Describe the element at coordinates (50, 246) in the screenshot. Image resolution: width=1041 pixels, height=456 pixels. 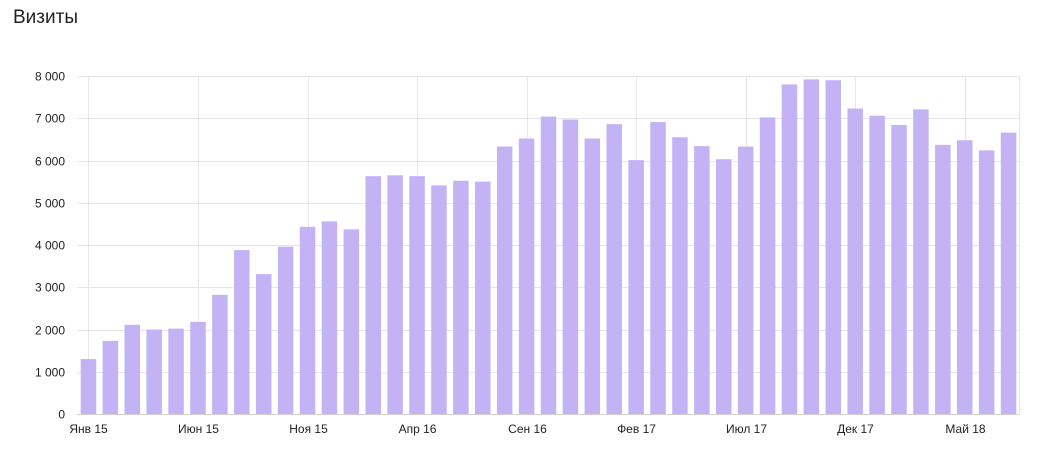
I see `y-tick-label: 4 000` at that location.